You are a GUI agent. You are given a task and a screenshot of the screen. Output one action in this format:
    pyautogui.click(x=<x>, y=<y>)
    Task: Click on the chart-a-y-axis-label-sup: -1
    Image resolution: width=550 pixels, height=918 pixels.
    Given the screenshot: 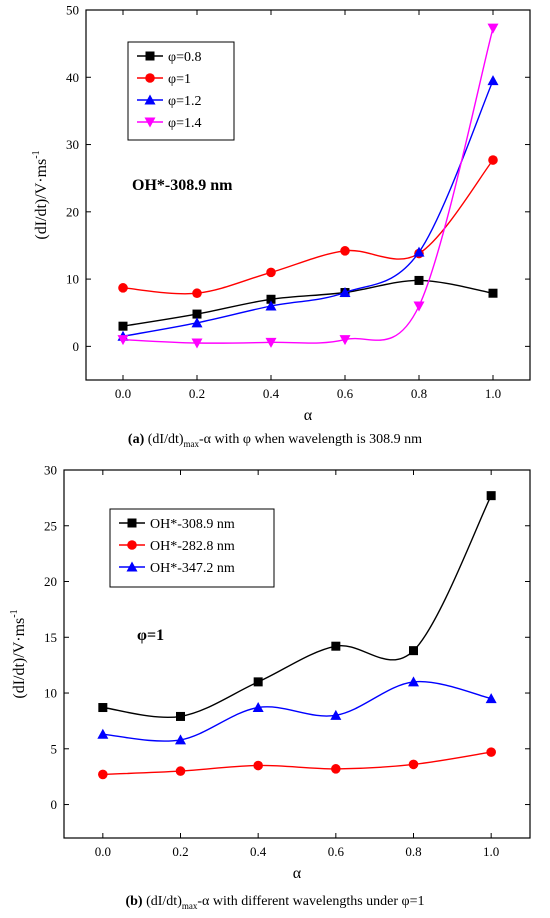 What is the action you would take?
    pyautogui.click(x=36, y=154)
    